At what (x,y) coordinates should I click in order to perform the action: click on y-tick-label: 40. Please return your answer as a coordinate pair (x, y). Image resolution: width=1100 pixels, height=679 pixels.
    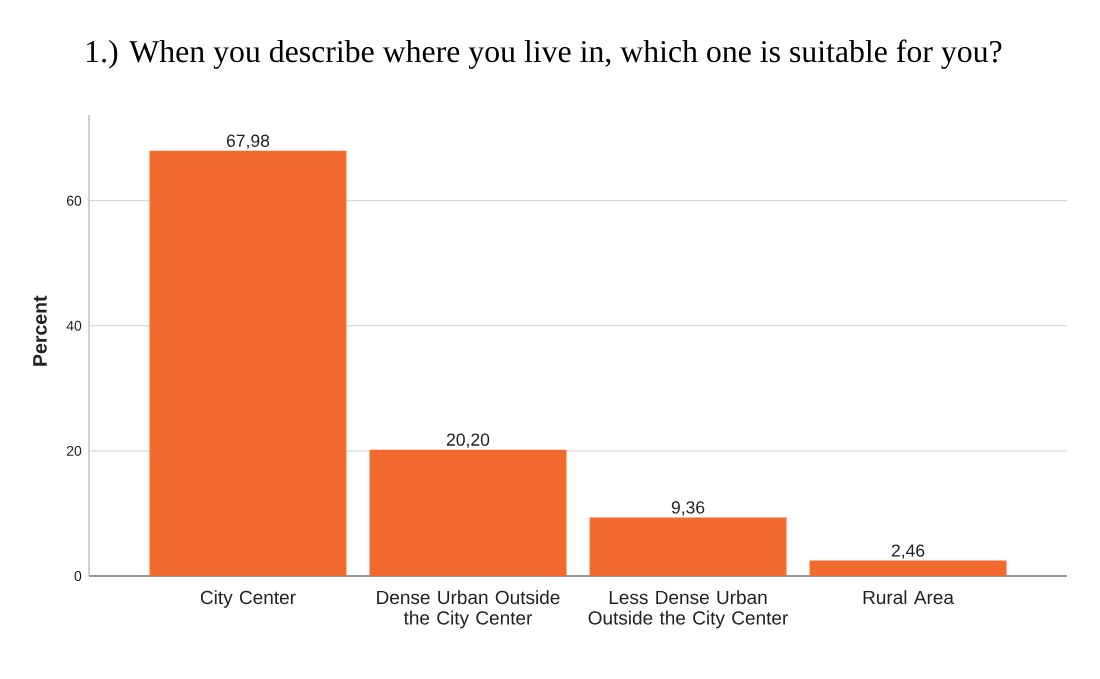
    Looking at the image, I should click on (74, 325).